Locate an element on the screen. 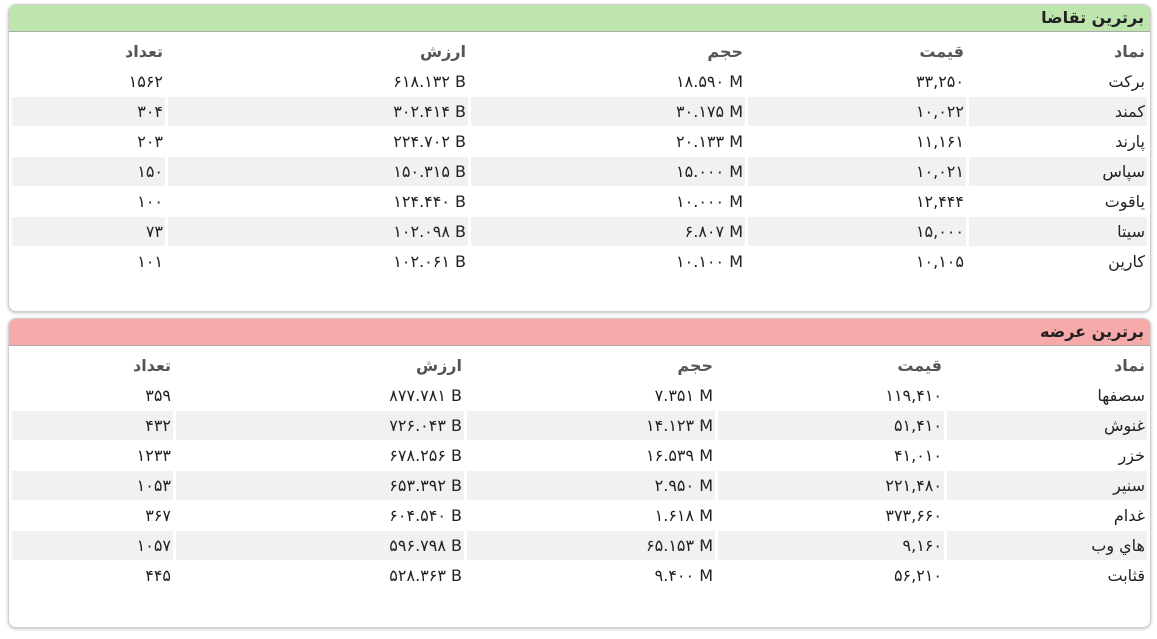 This screenshot has height=639, width=1157. cell-text: ۱۰,۰۲۱ is located at coordinates (939, 171).